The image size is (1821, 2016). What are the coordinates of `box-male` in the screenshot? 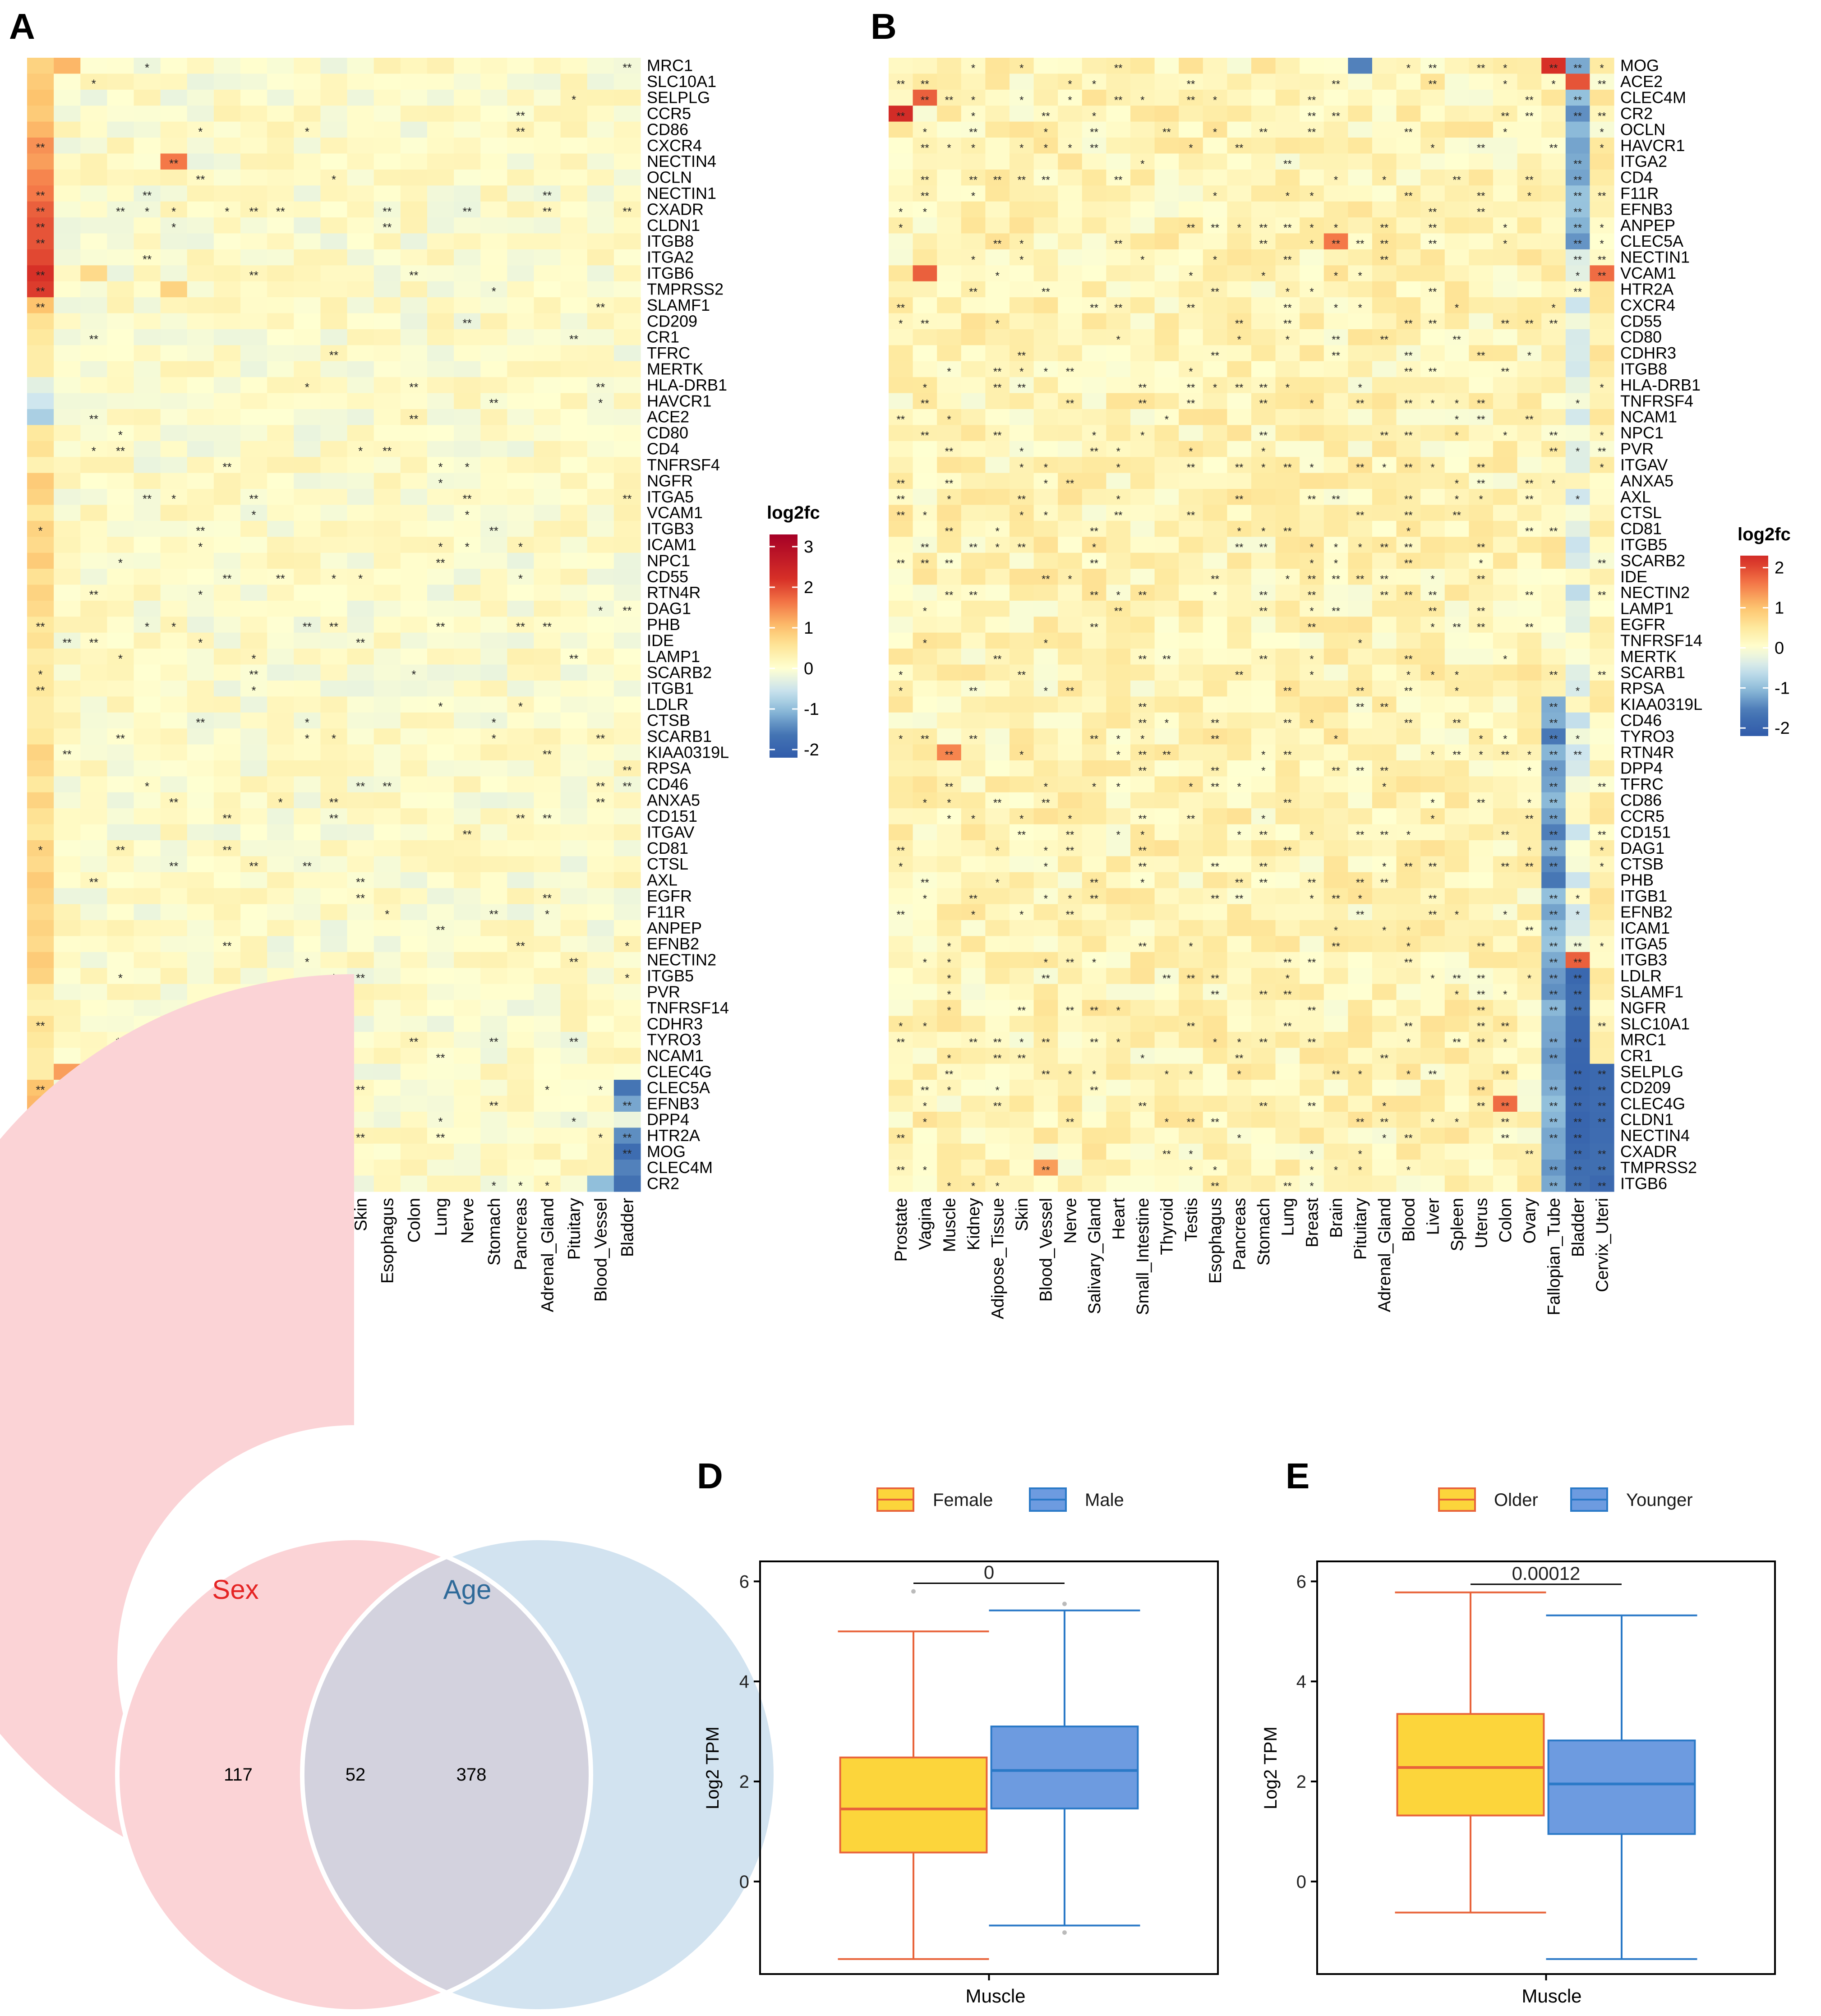 It's located at (1064, 1767).